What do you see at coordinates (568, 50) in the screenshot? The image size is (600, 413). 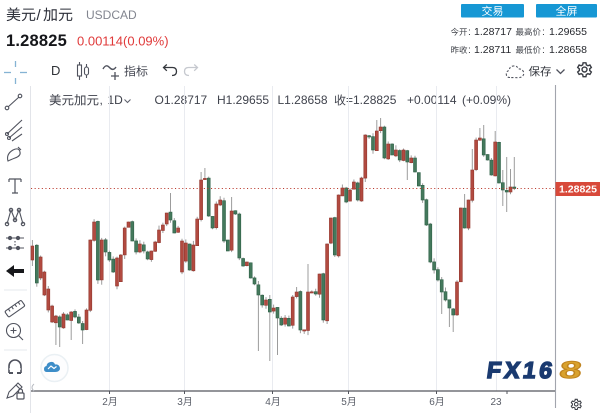 I see `svg-text: 1.28658` at bounding box center [568, 50].